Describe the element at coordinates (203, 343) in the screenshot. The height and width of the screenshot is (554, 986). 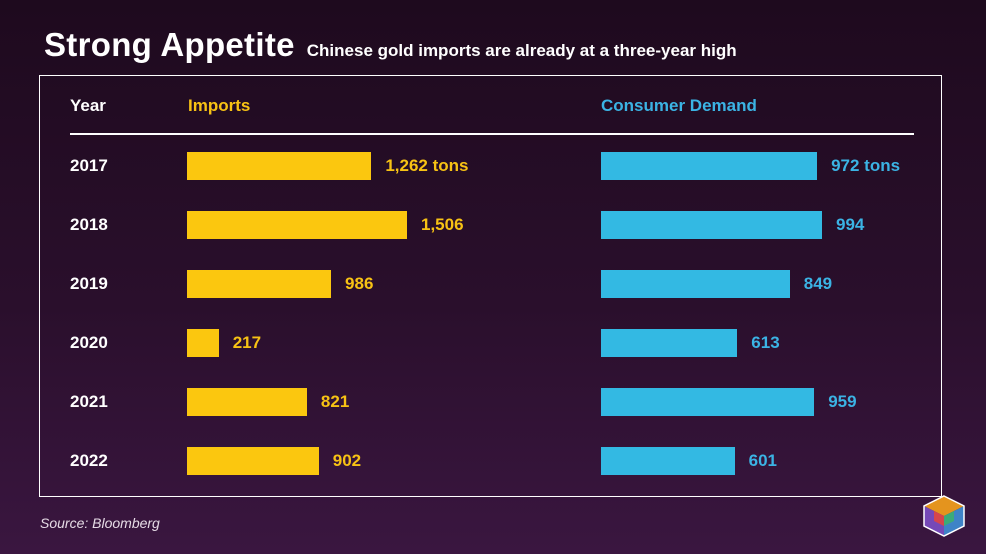
I see `imports-bar-2020` at that location.